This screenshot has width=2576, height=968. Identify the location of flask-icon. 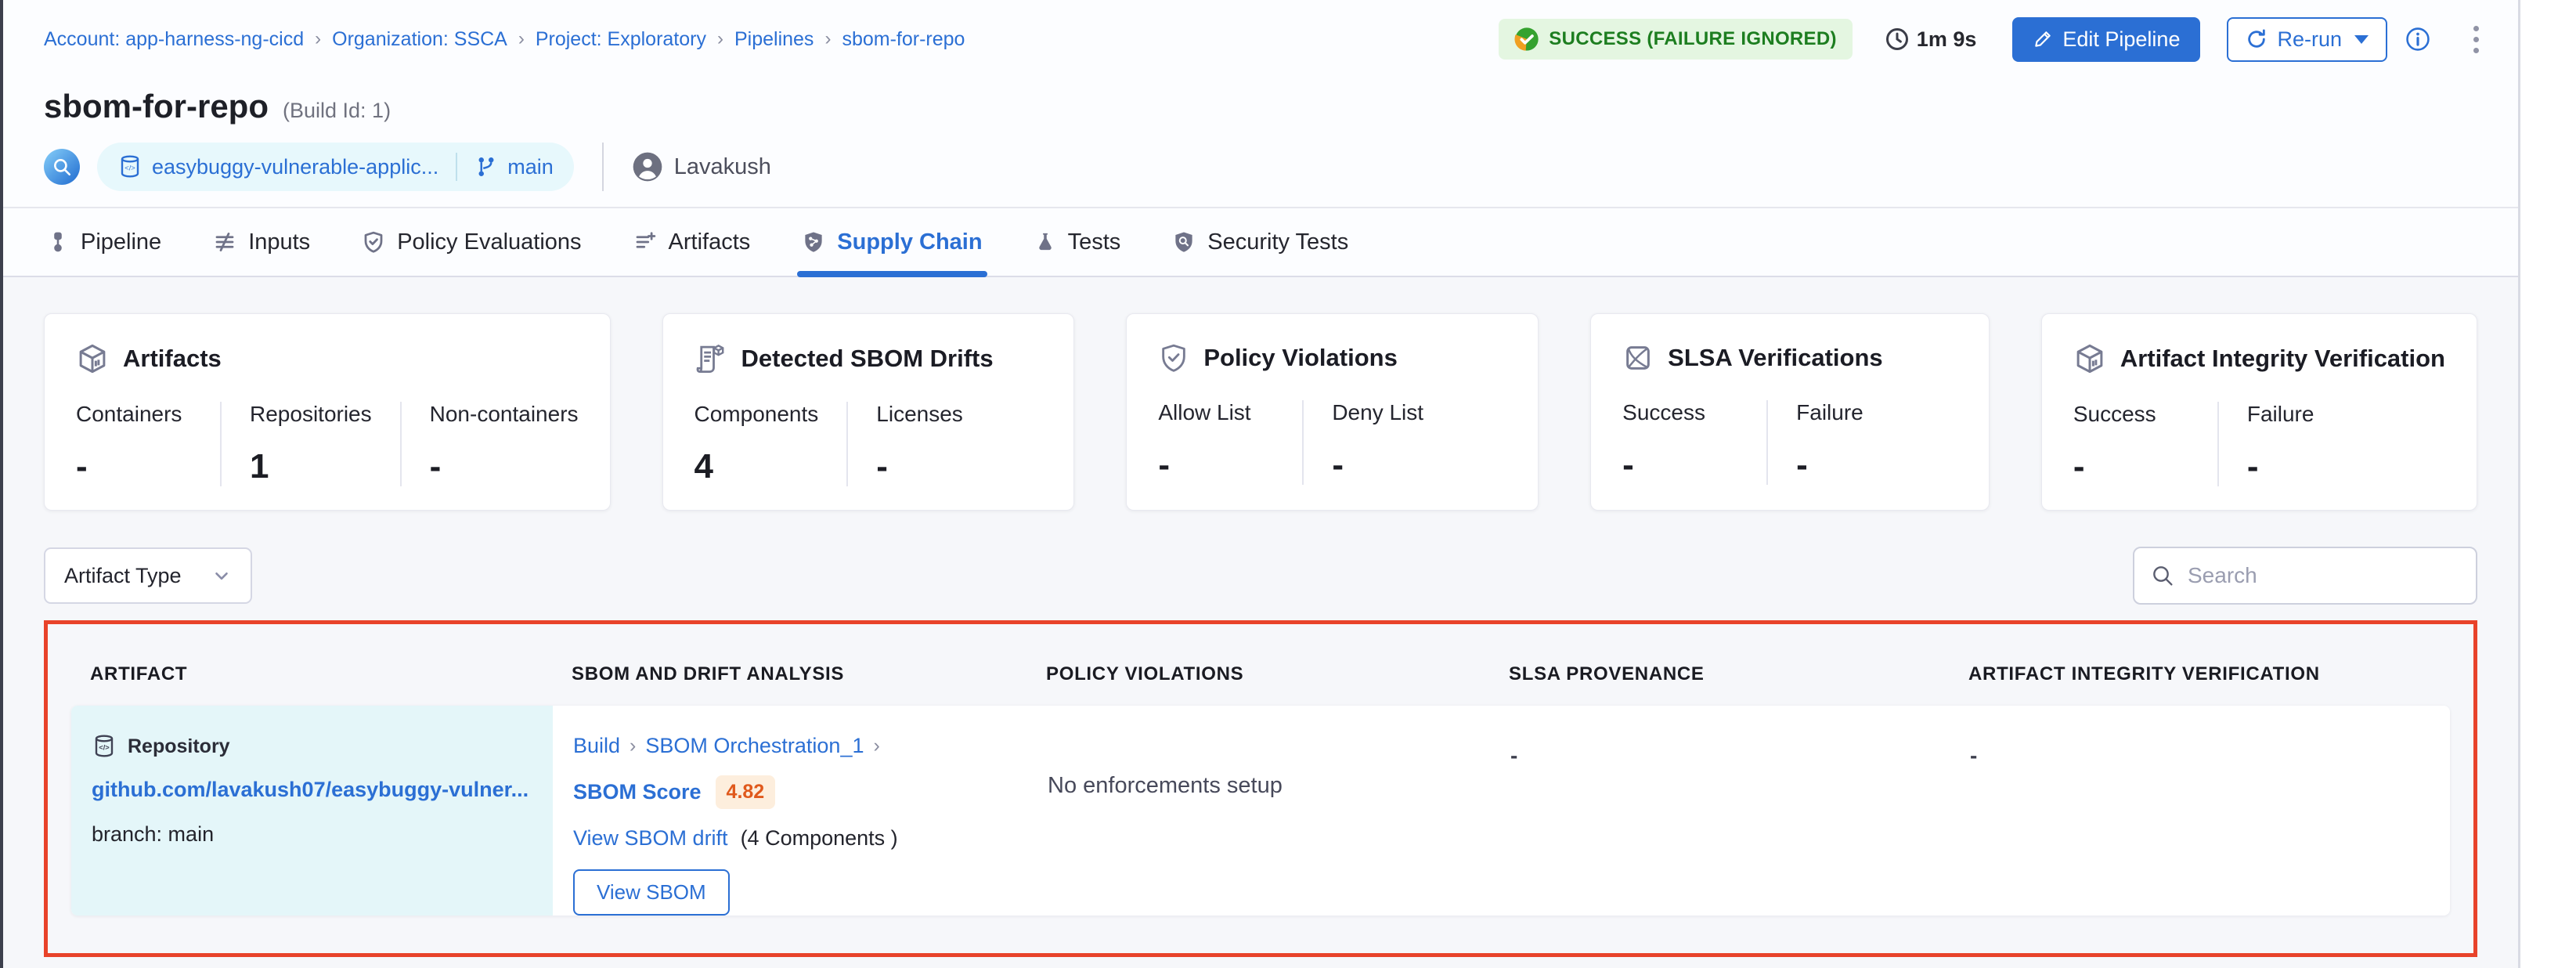
(1045, 242).